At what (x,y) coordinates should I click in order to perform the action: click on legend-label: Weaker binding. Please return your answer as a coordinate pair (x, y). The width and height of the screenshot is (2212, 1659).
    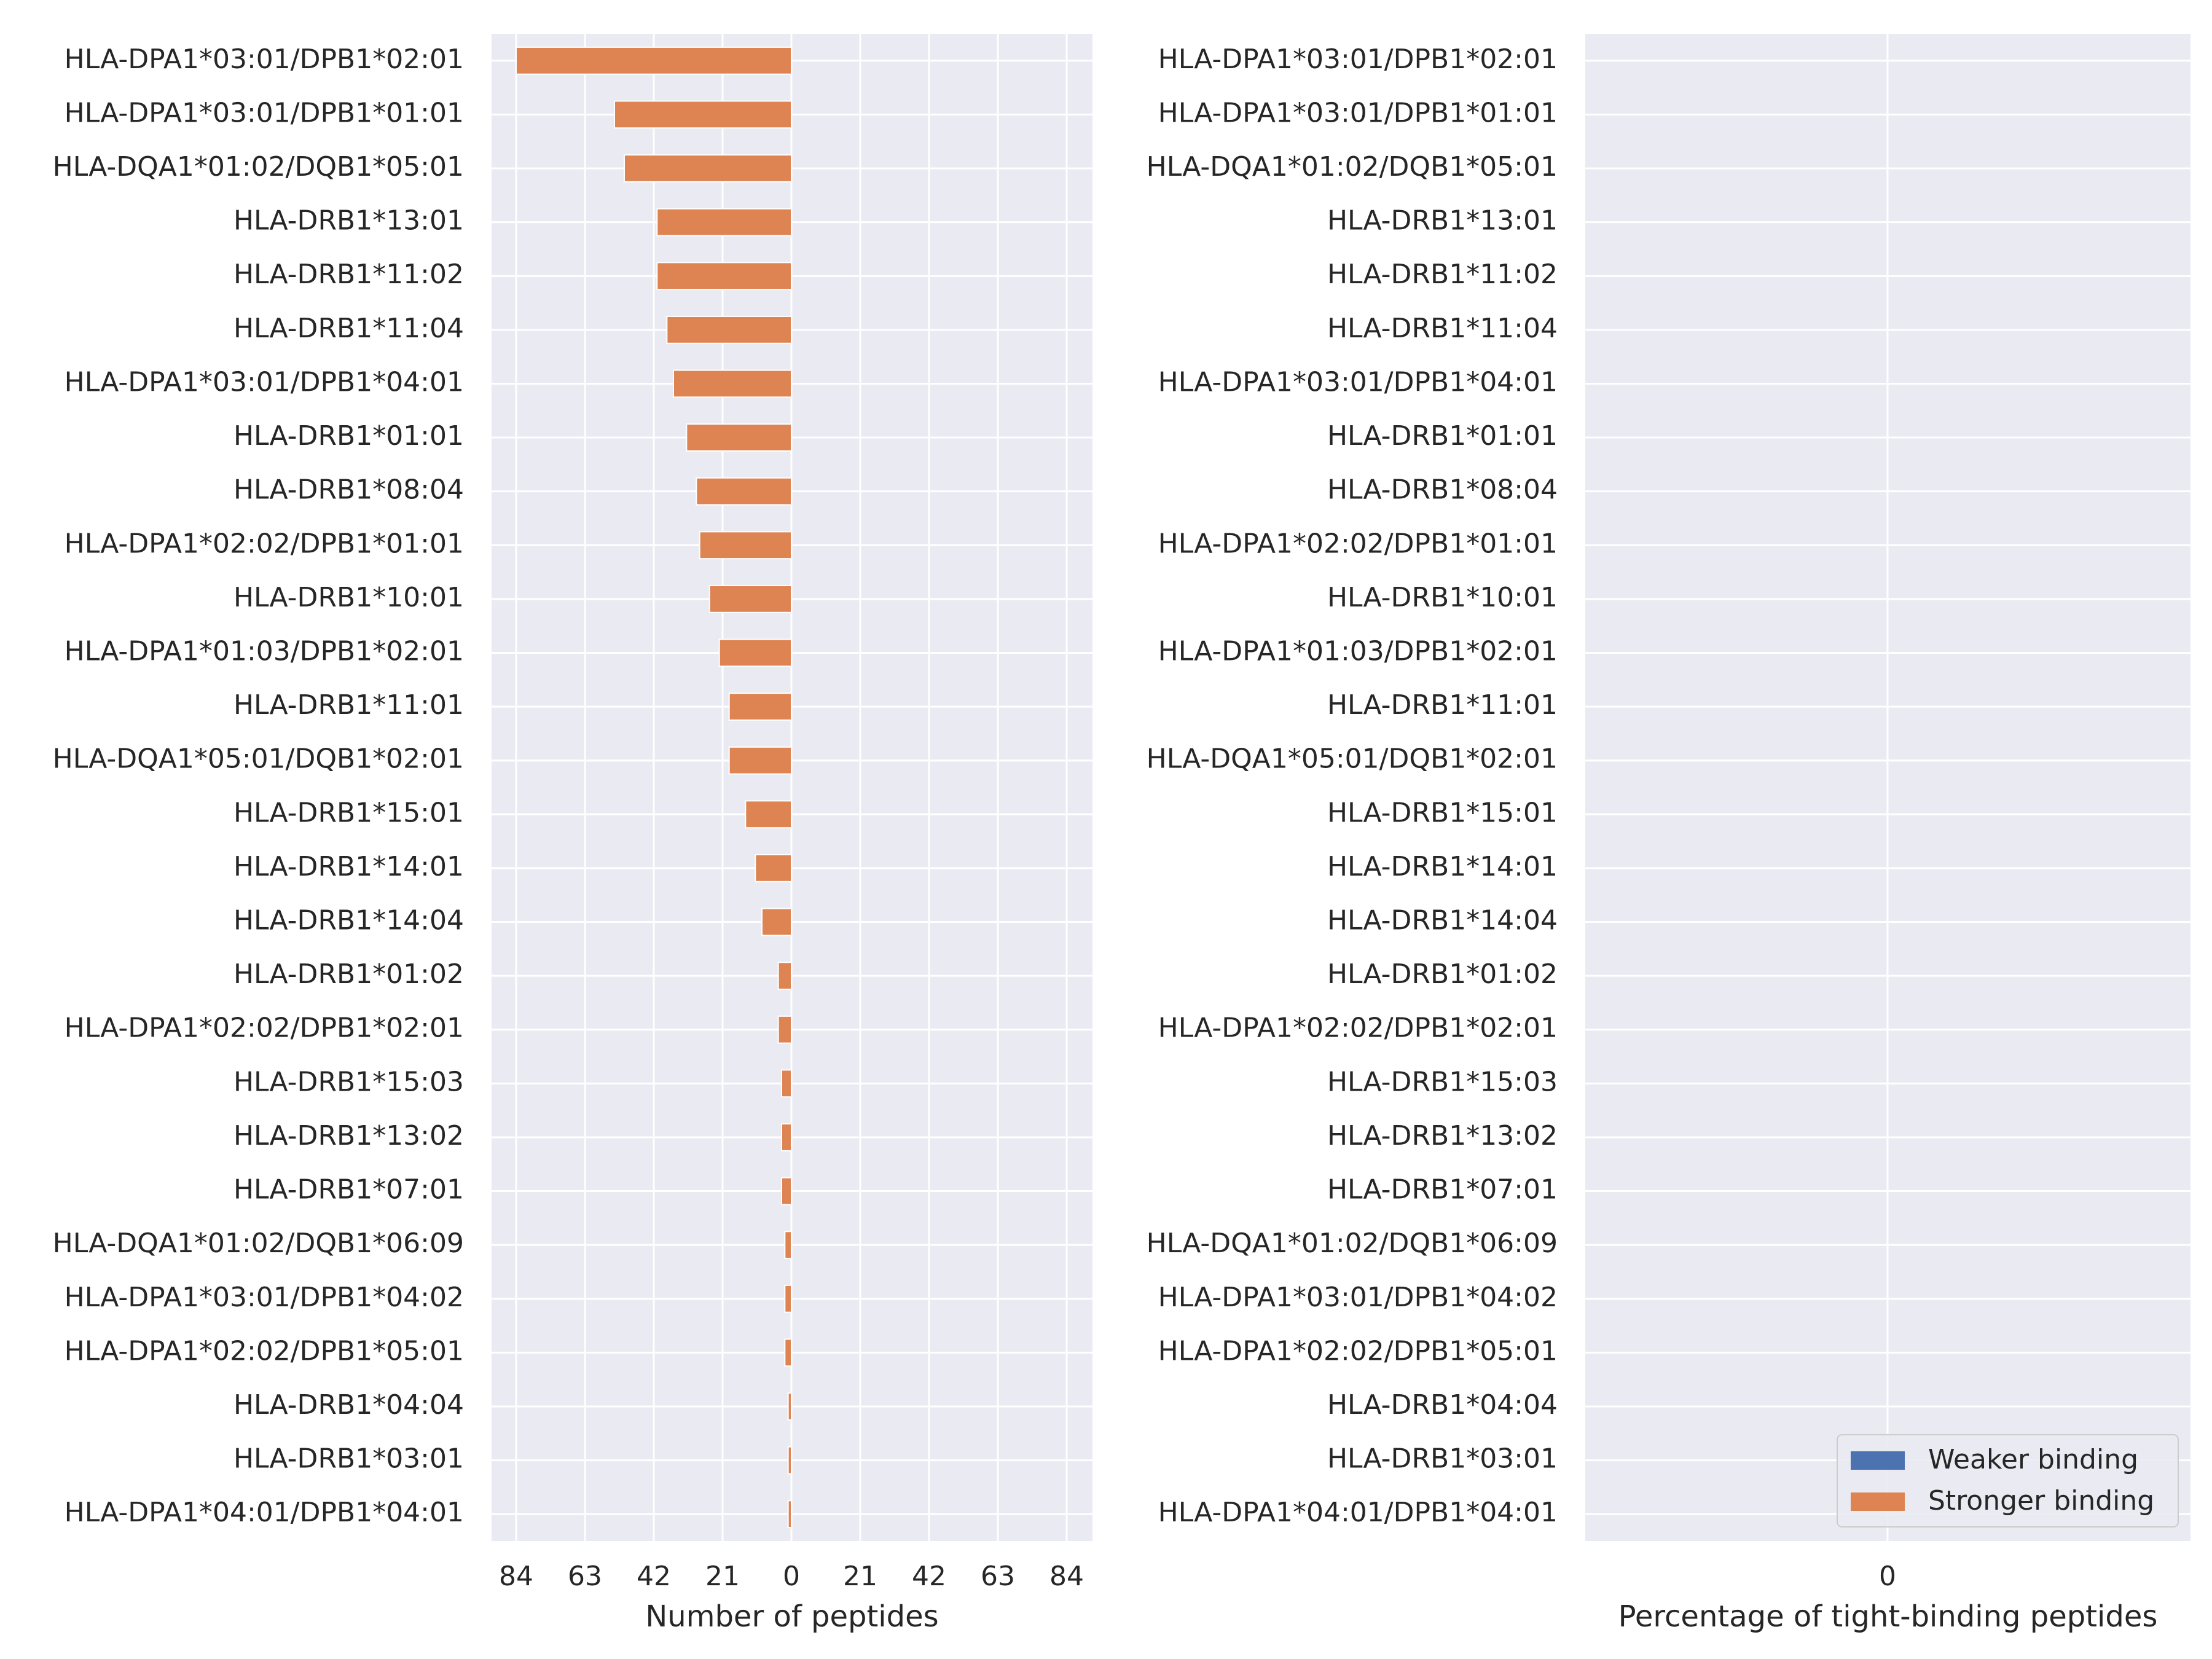
    Looking at the image, I should click on (2033, 1459).